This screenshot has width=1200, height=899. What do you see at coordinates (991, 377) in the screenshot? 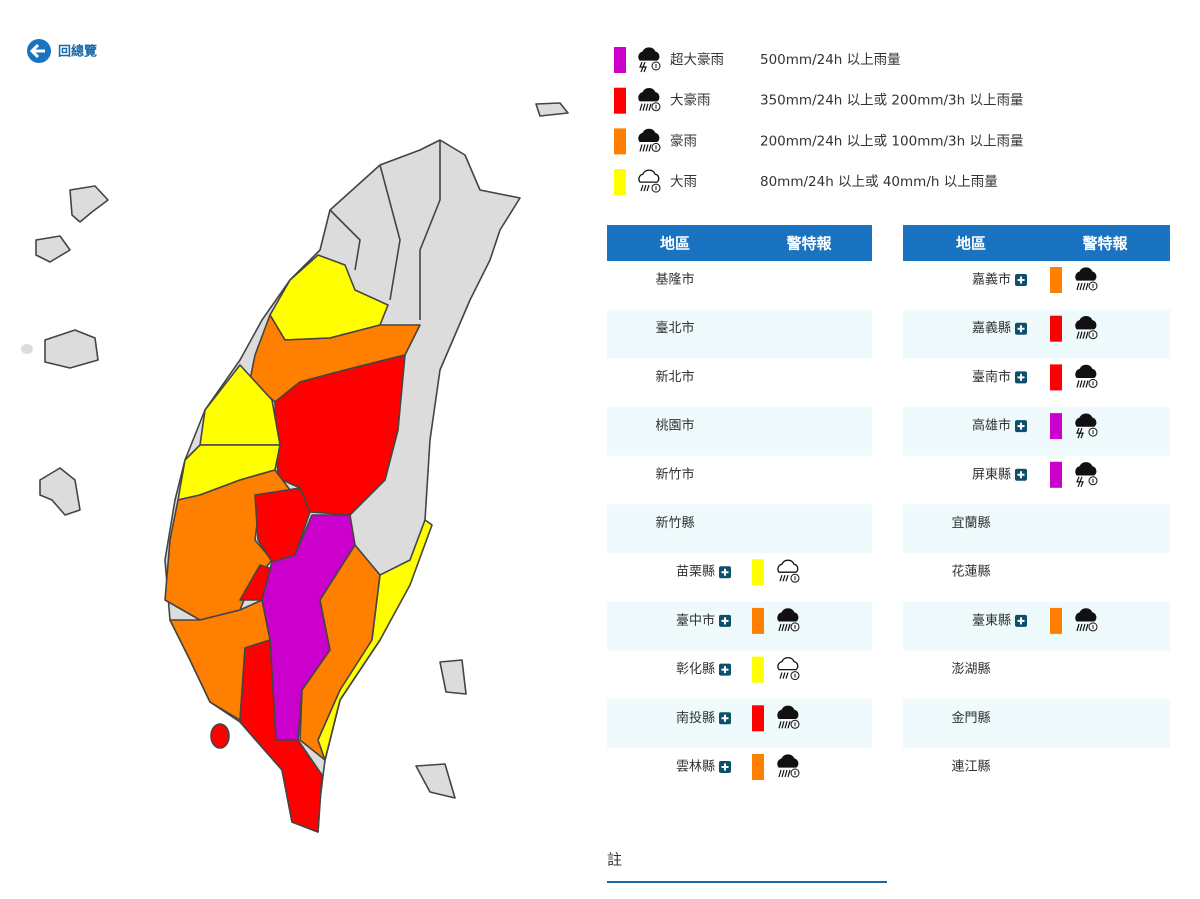
I see `region-name: 臺南市` at bounding box center [991, 377].